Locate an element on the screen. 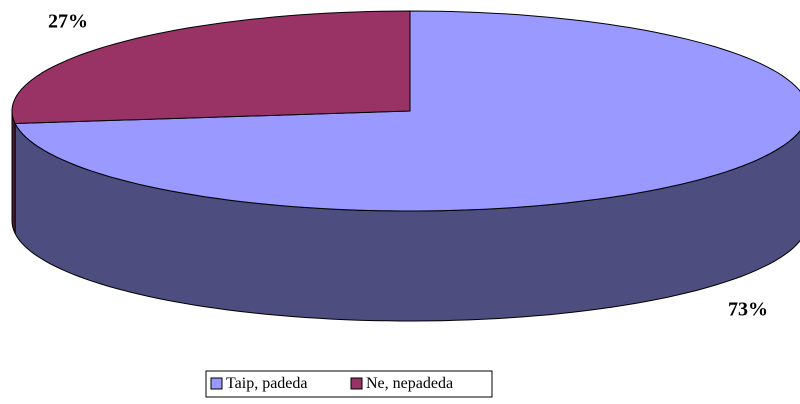 Image resolution: width=800 pixels, height=404 pixels. legend-label: Taip, padeda is located at coordinates (267, 383).